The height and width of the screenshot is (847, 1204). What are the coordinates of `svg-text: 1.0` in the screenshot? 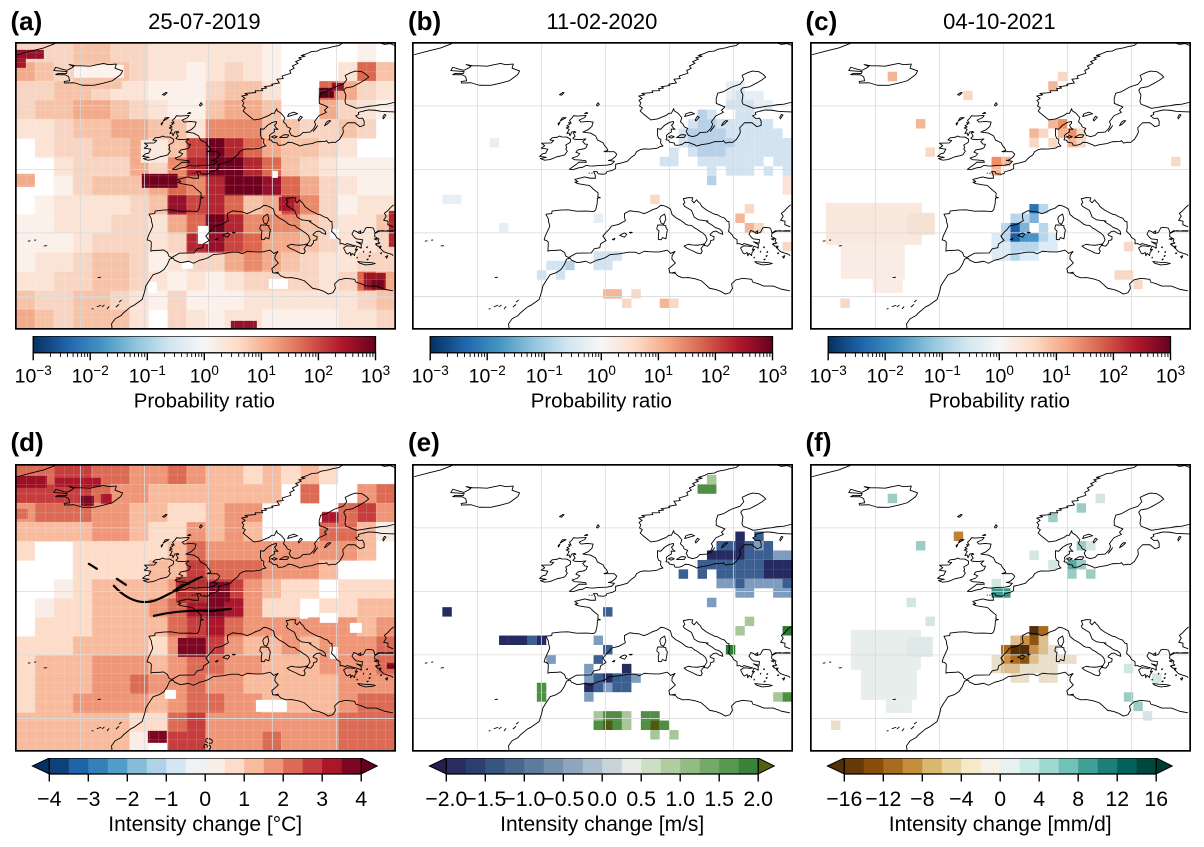 It's located at (681, 800).